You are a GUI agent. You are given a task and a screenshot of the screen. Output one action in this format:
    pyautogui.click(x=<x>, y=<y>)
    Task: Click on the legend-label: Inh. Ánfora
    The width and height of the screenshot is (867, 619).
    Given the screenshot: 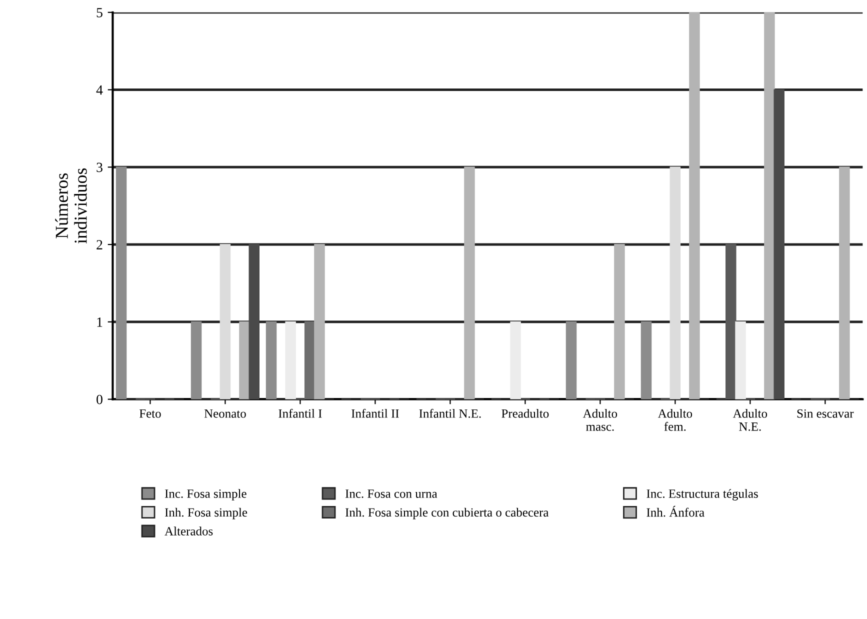 What is the action you would take?
    pyautogui.click(x=675, y=511)
    